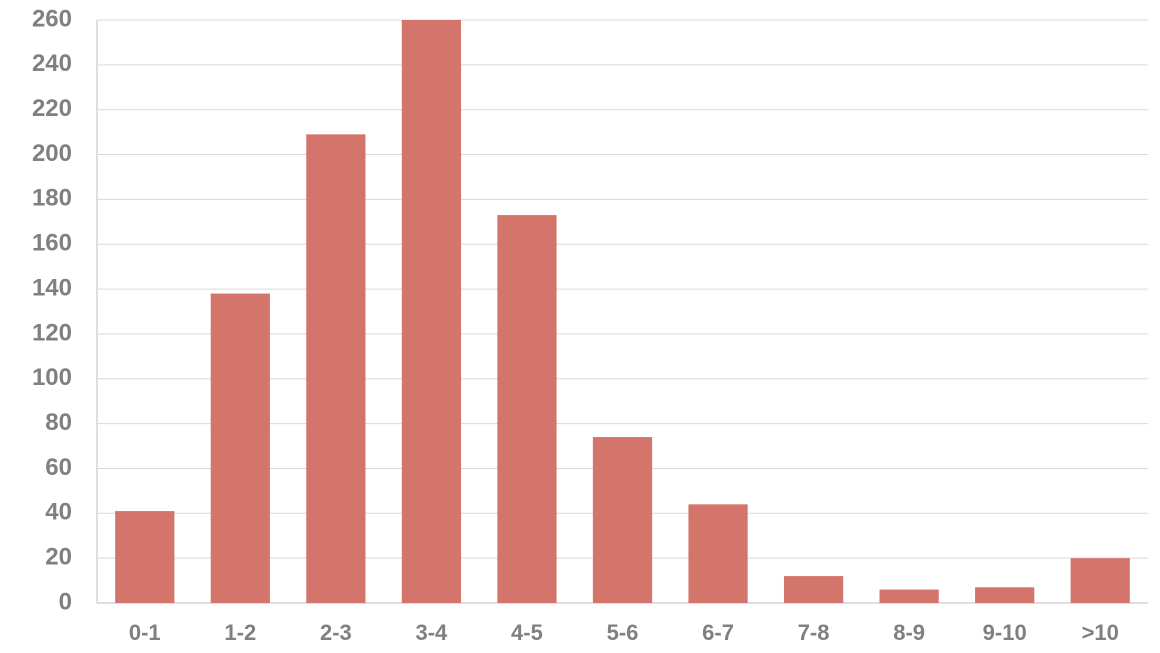 This screenshot has width=1160, height=653. Describe the element at coordinates (432, 632) in the screenshot. I see `x-tick-label: 3-4` at that location.